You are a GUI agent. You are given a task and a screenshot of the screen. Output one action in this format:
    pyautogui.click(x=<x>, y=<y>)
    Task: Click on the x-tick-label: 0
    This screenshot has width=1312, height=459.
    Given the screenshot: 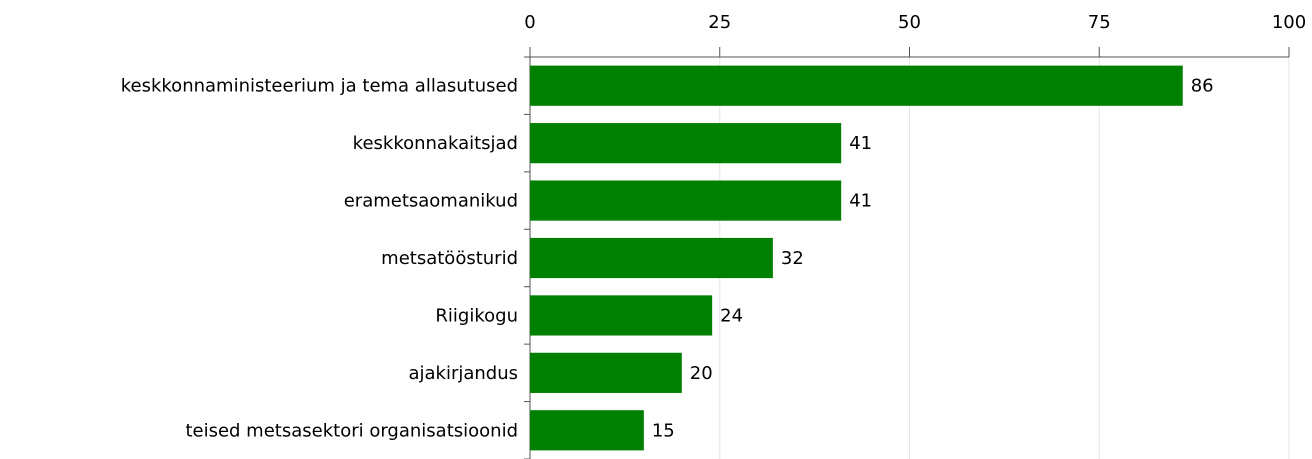 What is the action you would take?
    pyautogui.click(x=529, y=22)
    